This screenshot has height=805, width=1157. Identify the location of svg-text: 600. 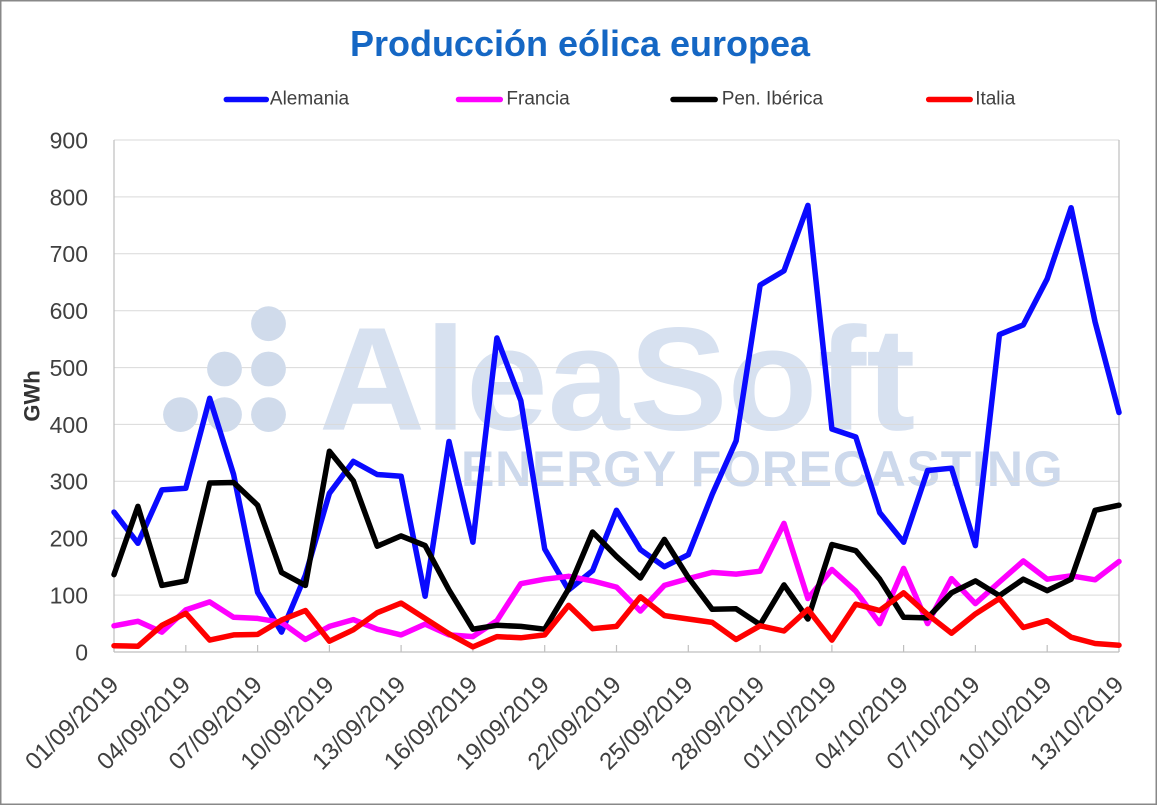
(69, 311).